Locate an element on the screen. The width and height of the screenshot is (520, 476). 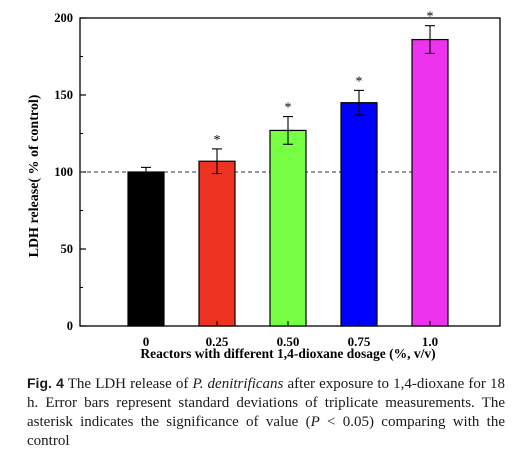
caption-species: P. denitrificans is located at coordinates (238, 384).